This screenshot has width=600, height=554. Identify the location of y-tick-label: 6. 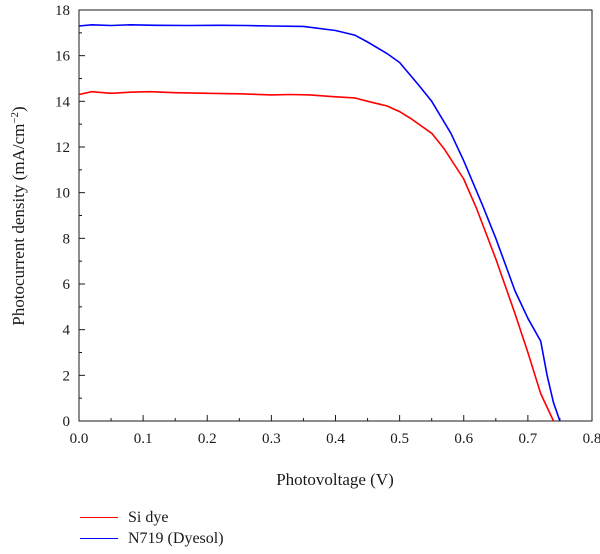
(67, 285).